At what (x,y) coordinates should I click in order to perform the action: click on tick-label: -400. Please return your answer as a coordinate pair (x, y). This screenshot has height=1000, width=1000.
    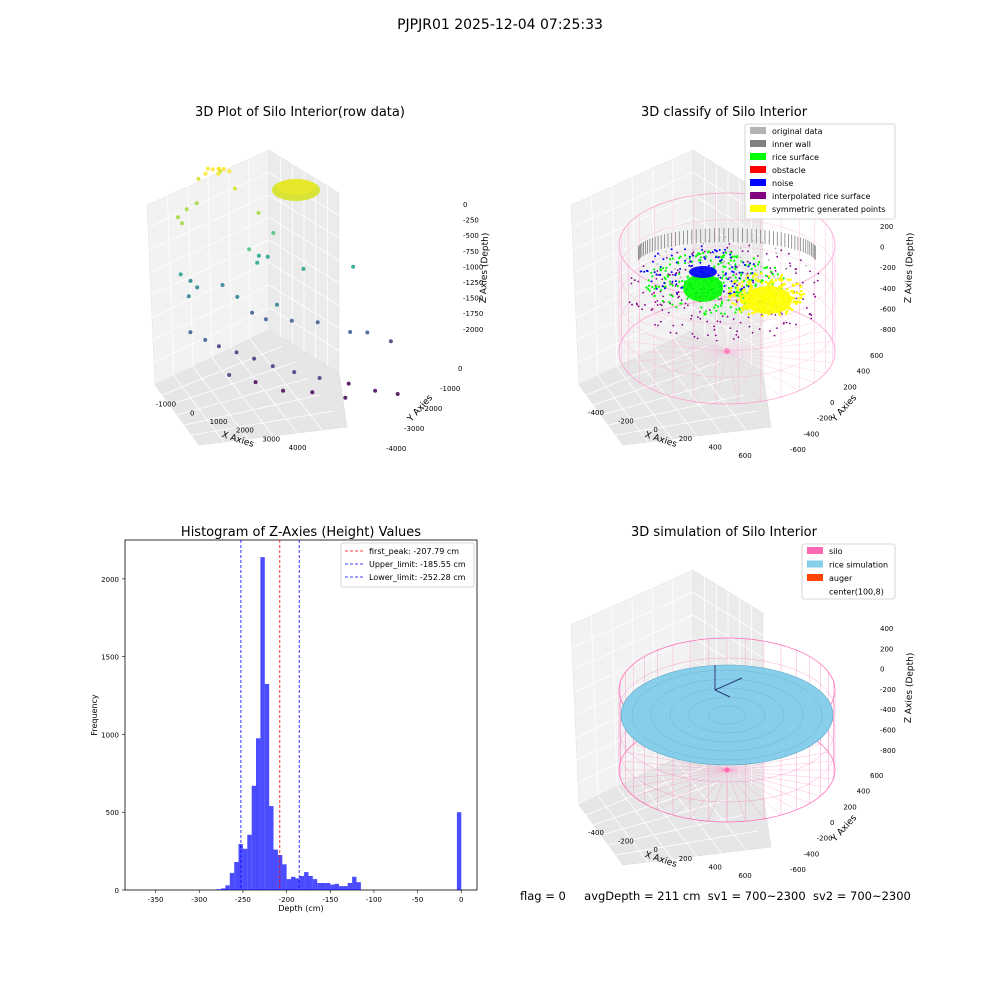
    Looking at the image, I should click on (811, 434).